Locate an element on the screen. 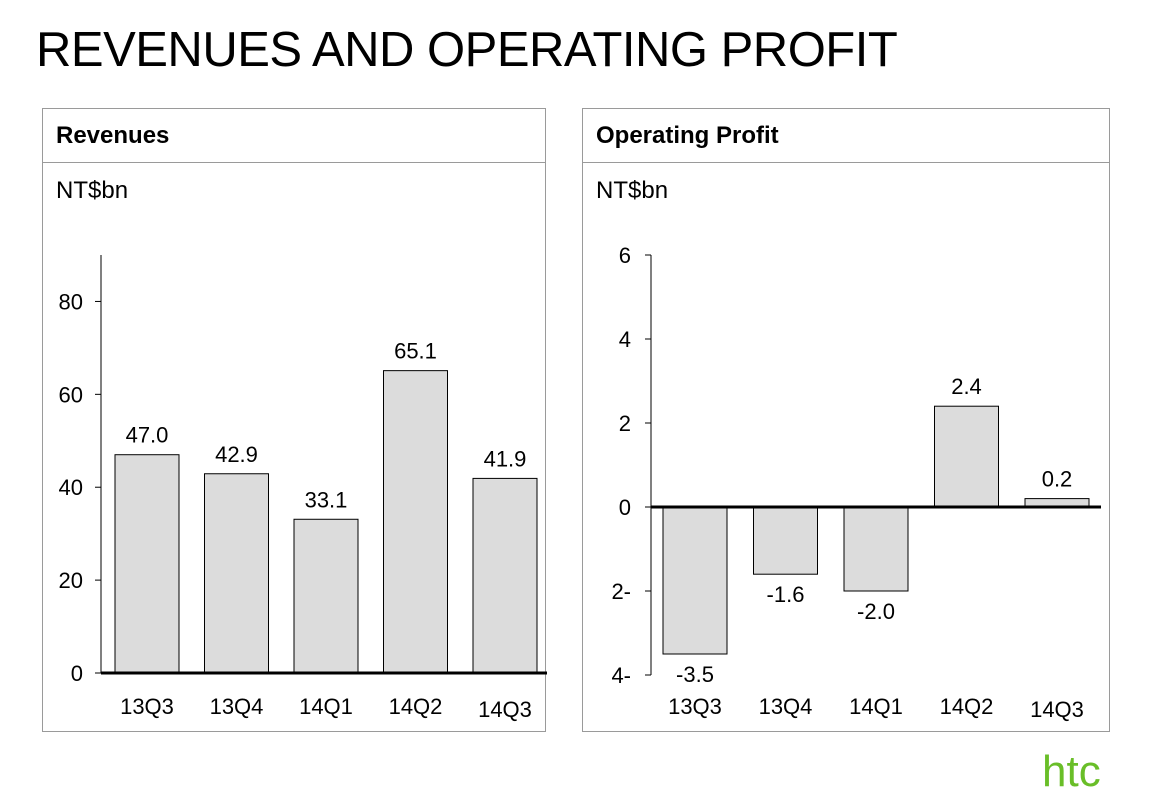 The height and width of the screenshot is (802, 1160). page-title: REVENUES AND OPERATING PROFIT is located at coordinates (467, 50).